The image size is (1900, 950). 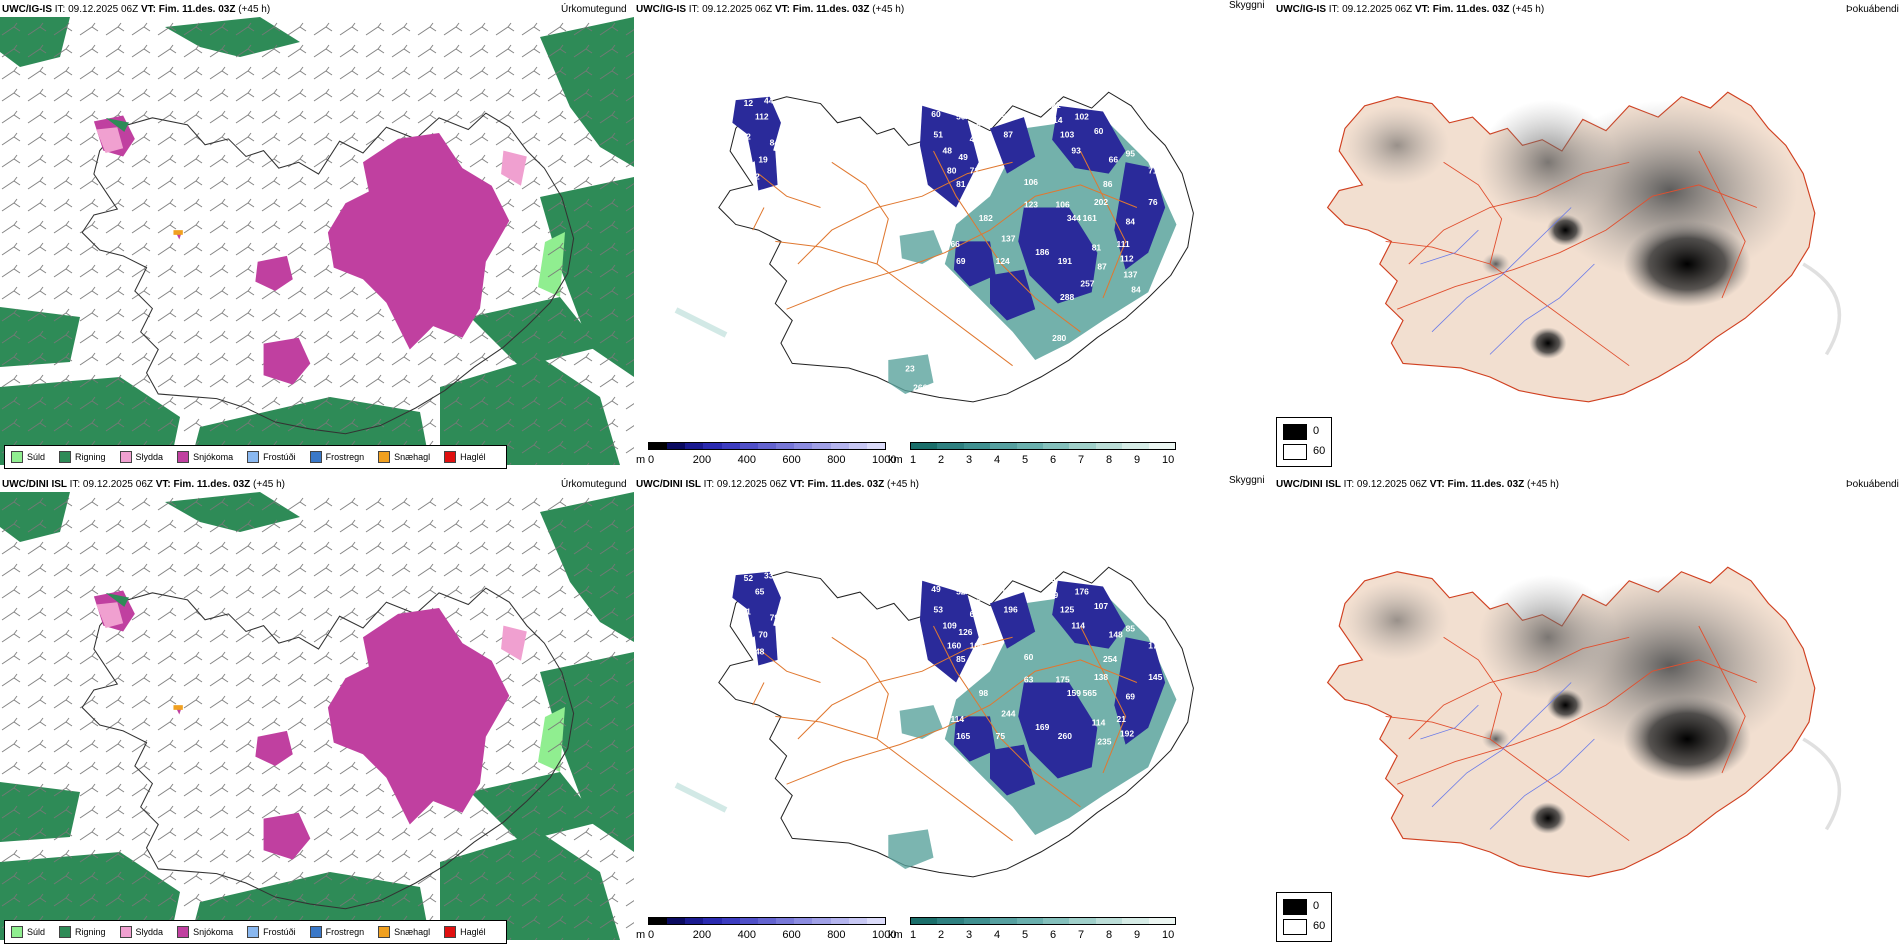 What do you see at coordinates (984, 693) in the screenshot?
I see `depth-label: 98` at bounding box center [984, 693].